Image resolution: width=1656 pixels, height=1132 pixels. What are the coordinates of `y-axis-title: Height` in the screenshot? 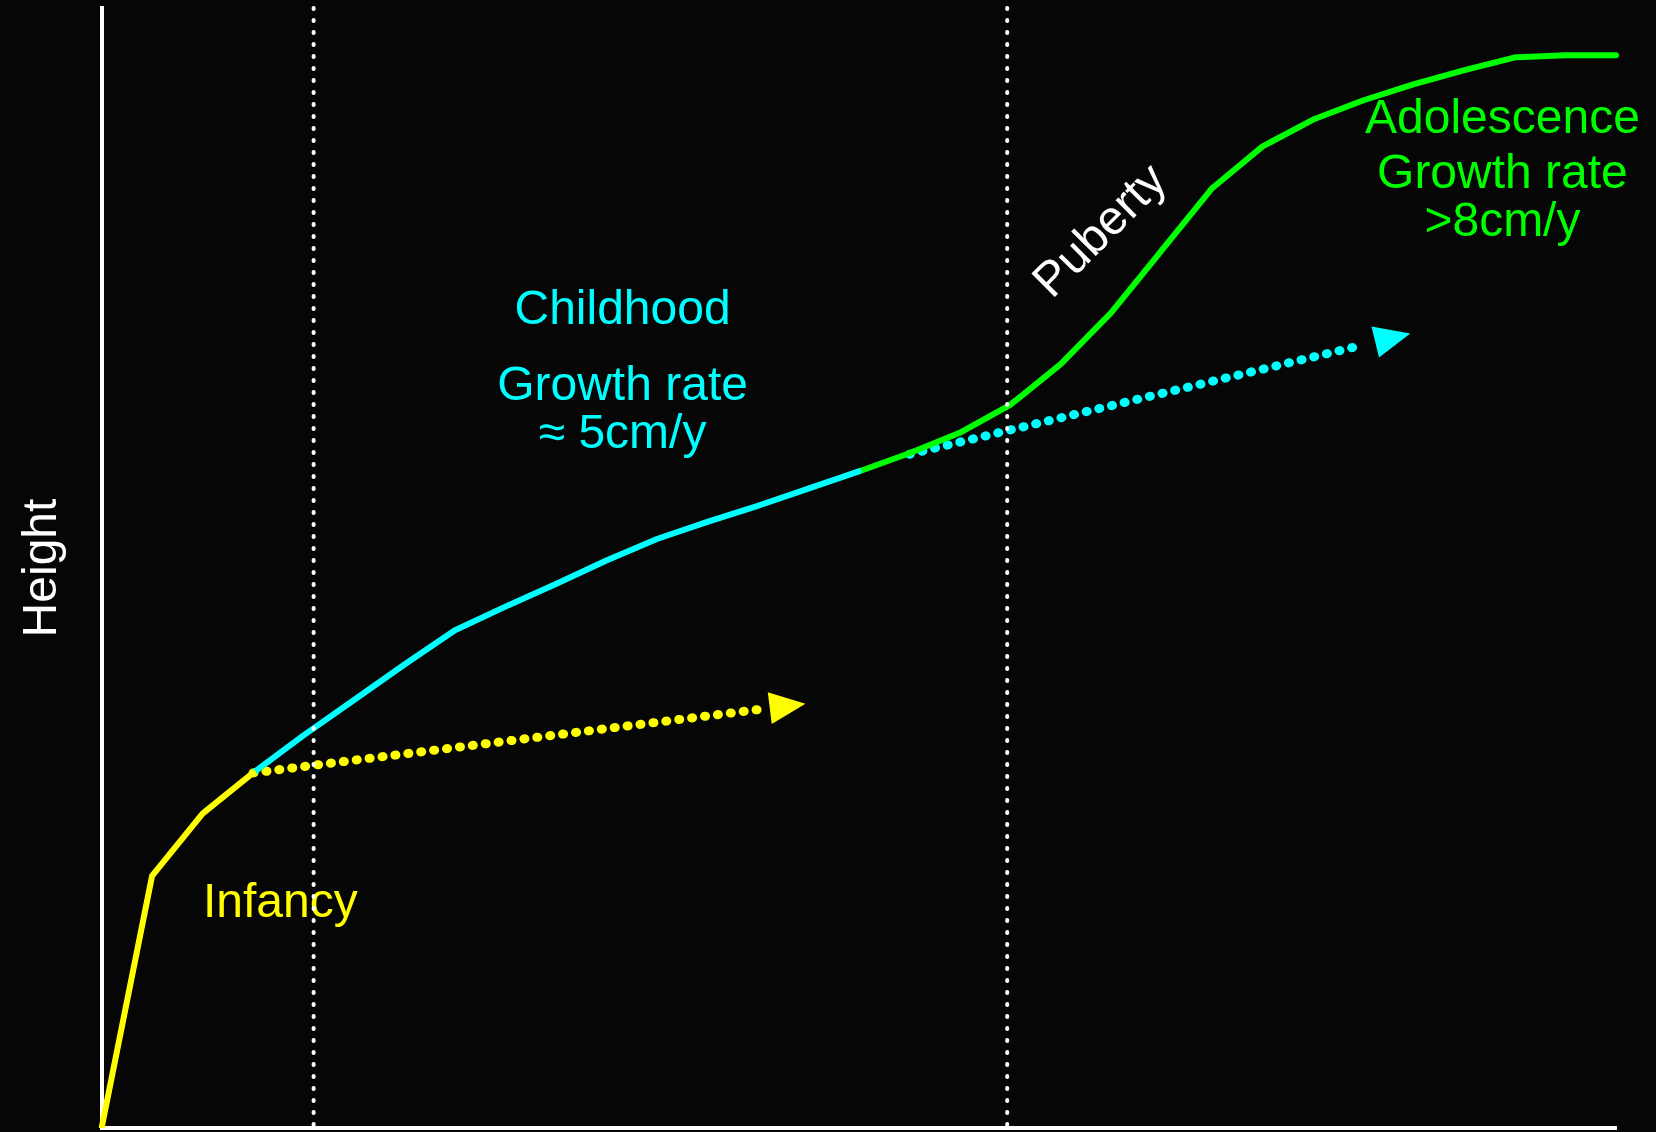 It's located at (40, 568).